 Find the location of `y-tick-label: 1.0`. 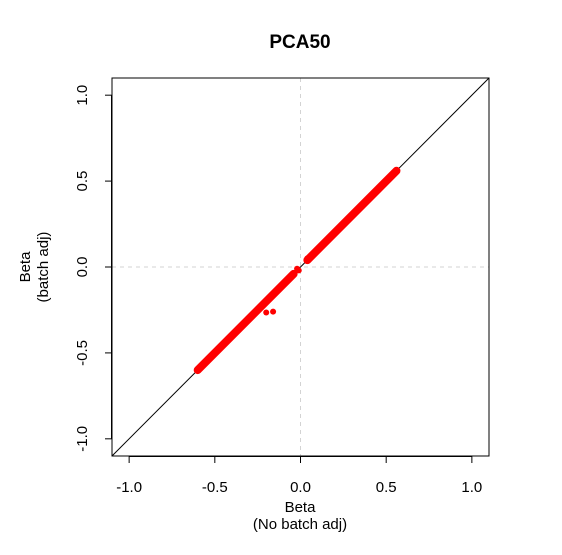

y-tick-label: 1.0 is located at coordinates (82, 95).